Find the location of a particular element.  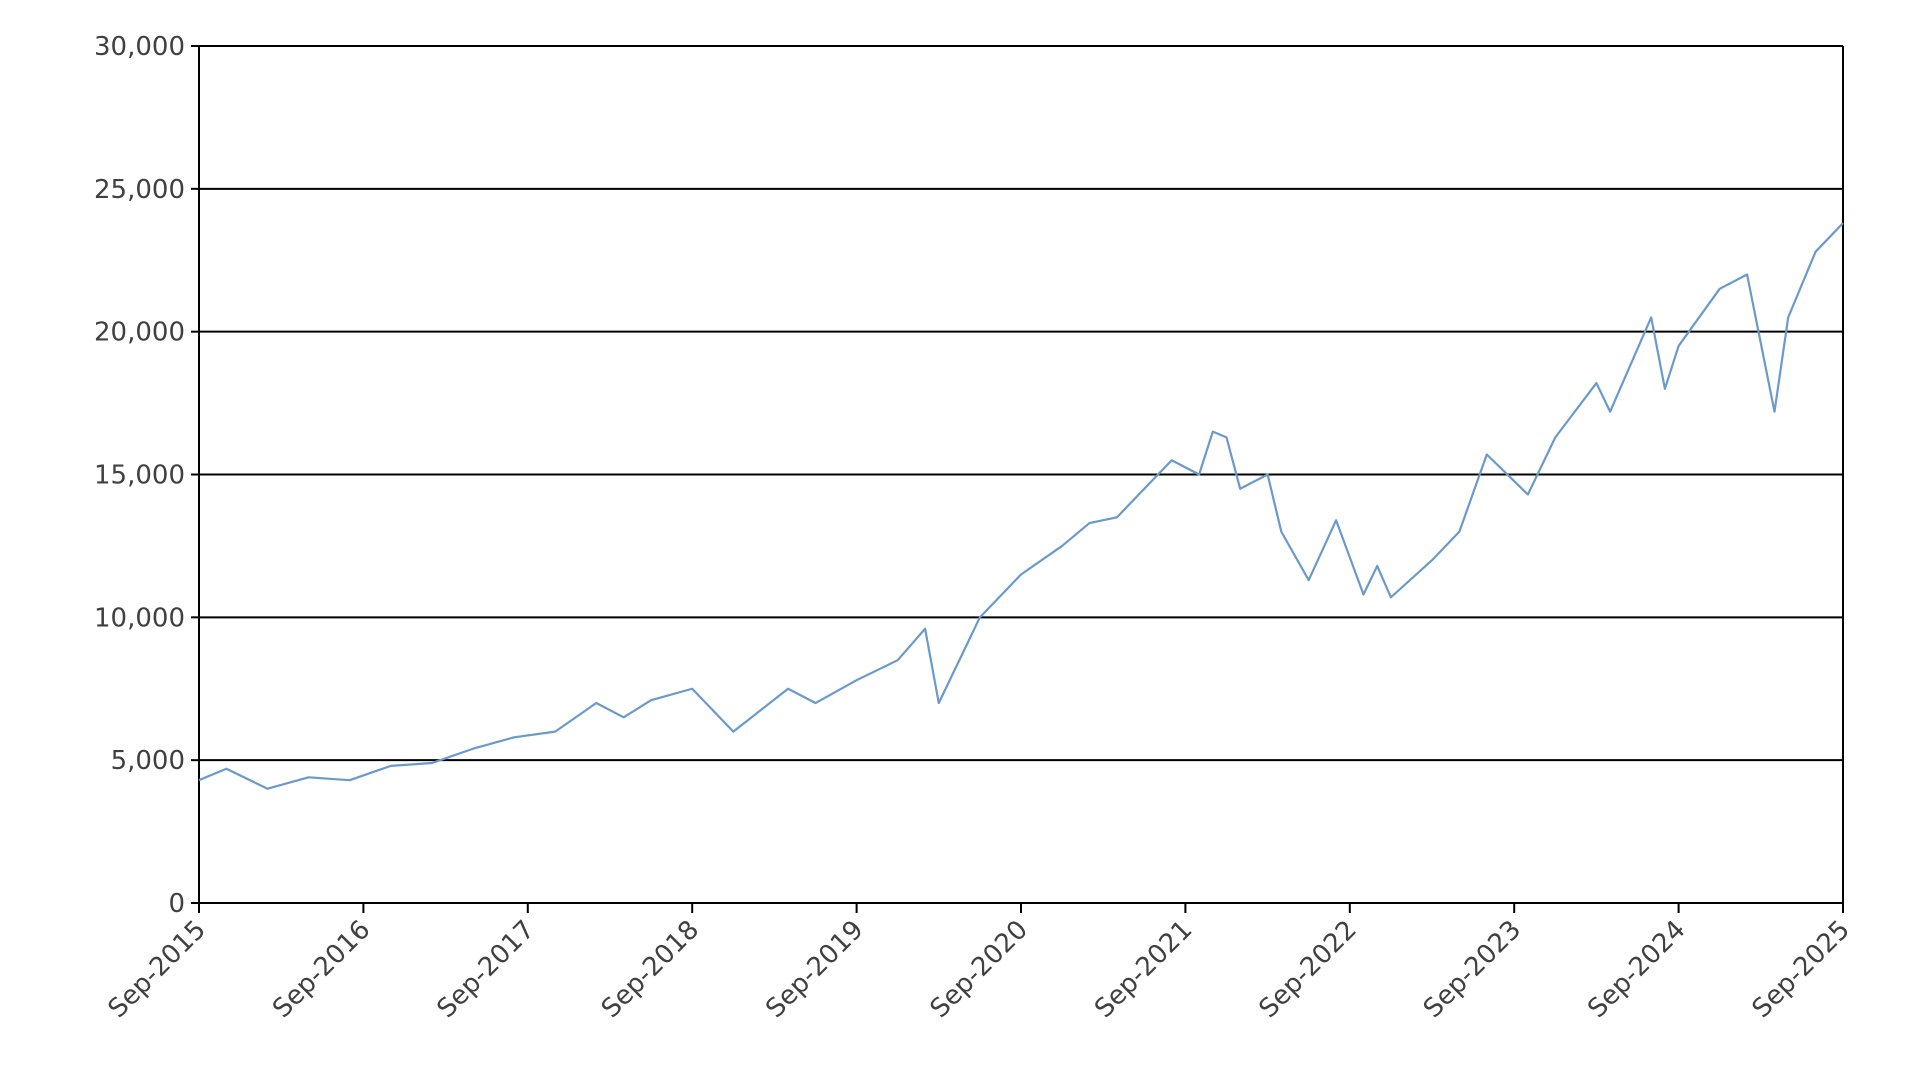

y-tick-label: 5,000 is located at coordinates (148, 761).